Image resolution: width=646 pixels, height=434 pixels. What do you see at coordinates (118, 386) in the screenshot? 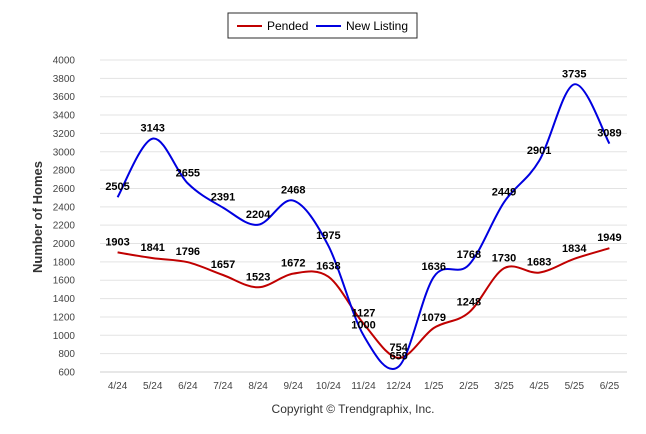
I see `x-tick-label: 4/24` at bounding box center [118, 386].